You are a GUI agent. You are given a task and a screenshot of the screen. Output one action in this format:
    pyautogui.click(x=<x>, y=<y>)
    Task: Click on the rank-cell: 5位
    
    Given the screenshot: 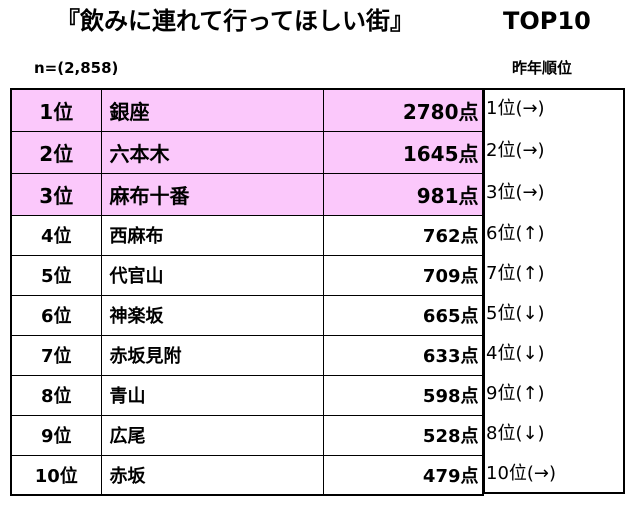 What is the action you would take?
    pyautogui.click(x=56, y=275)
    